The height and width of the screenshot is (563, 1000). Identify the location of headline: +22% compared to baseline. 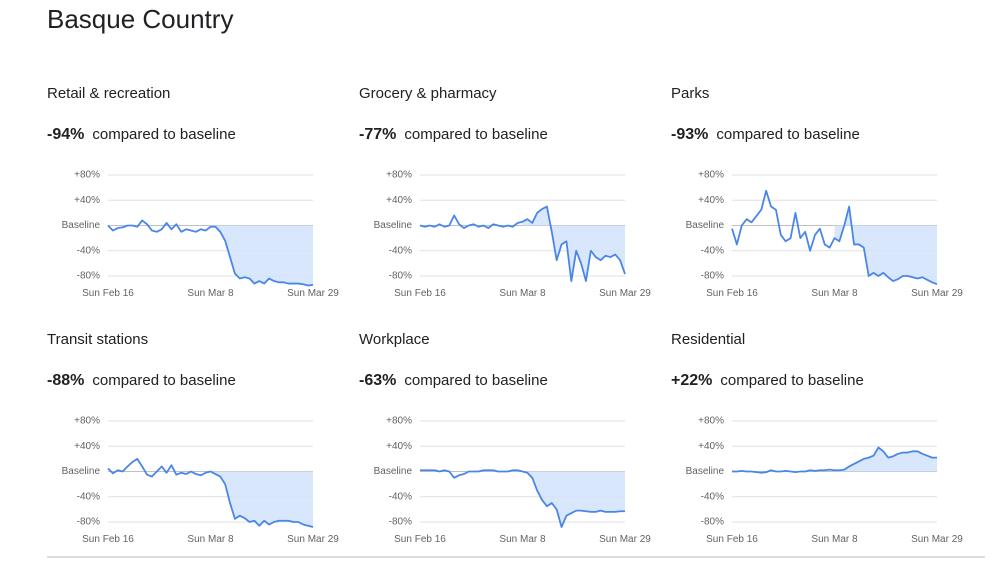
(767, 380).